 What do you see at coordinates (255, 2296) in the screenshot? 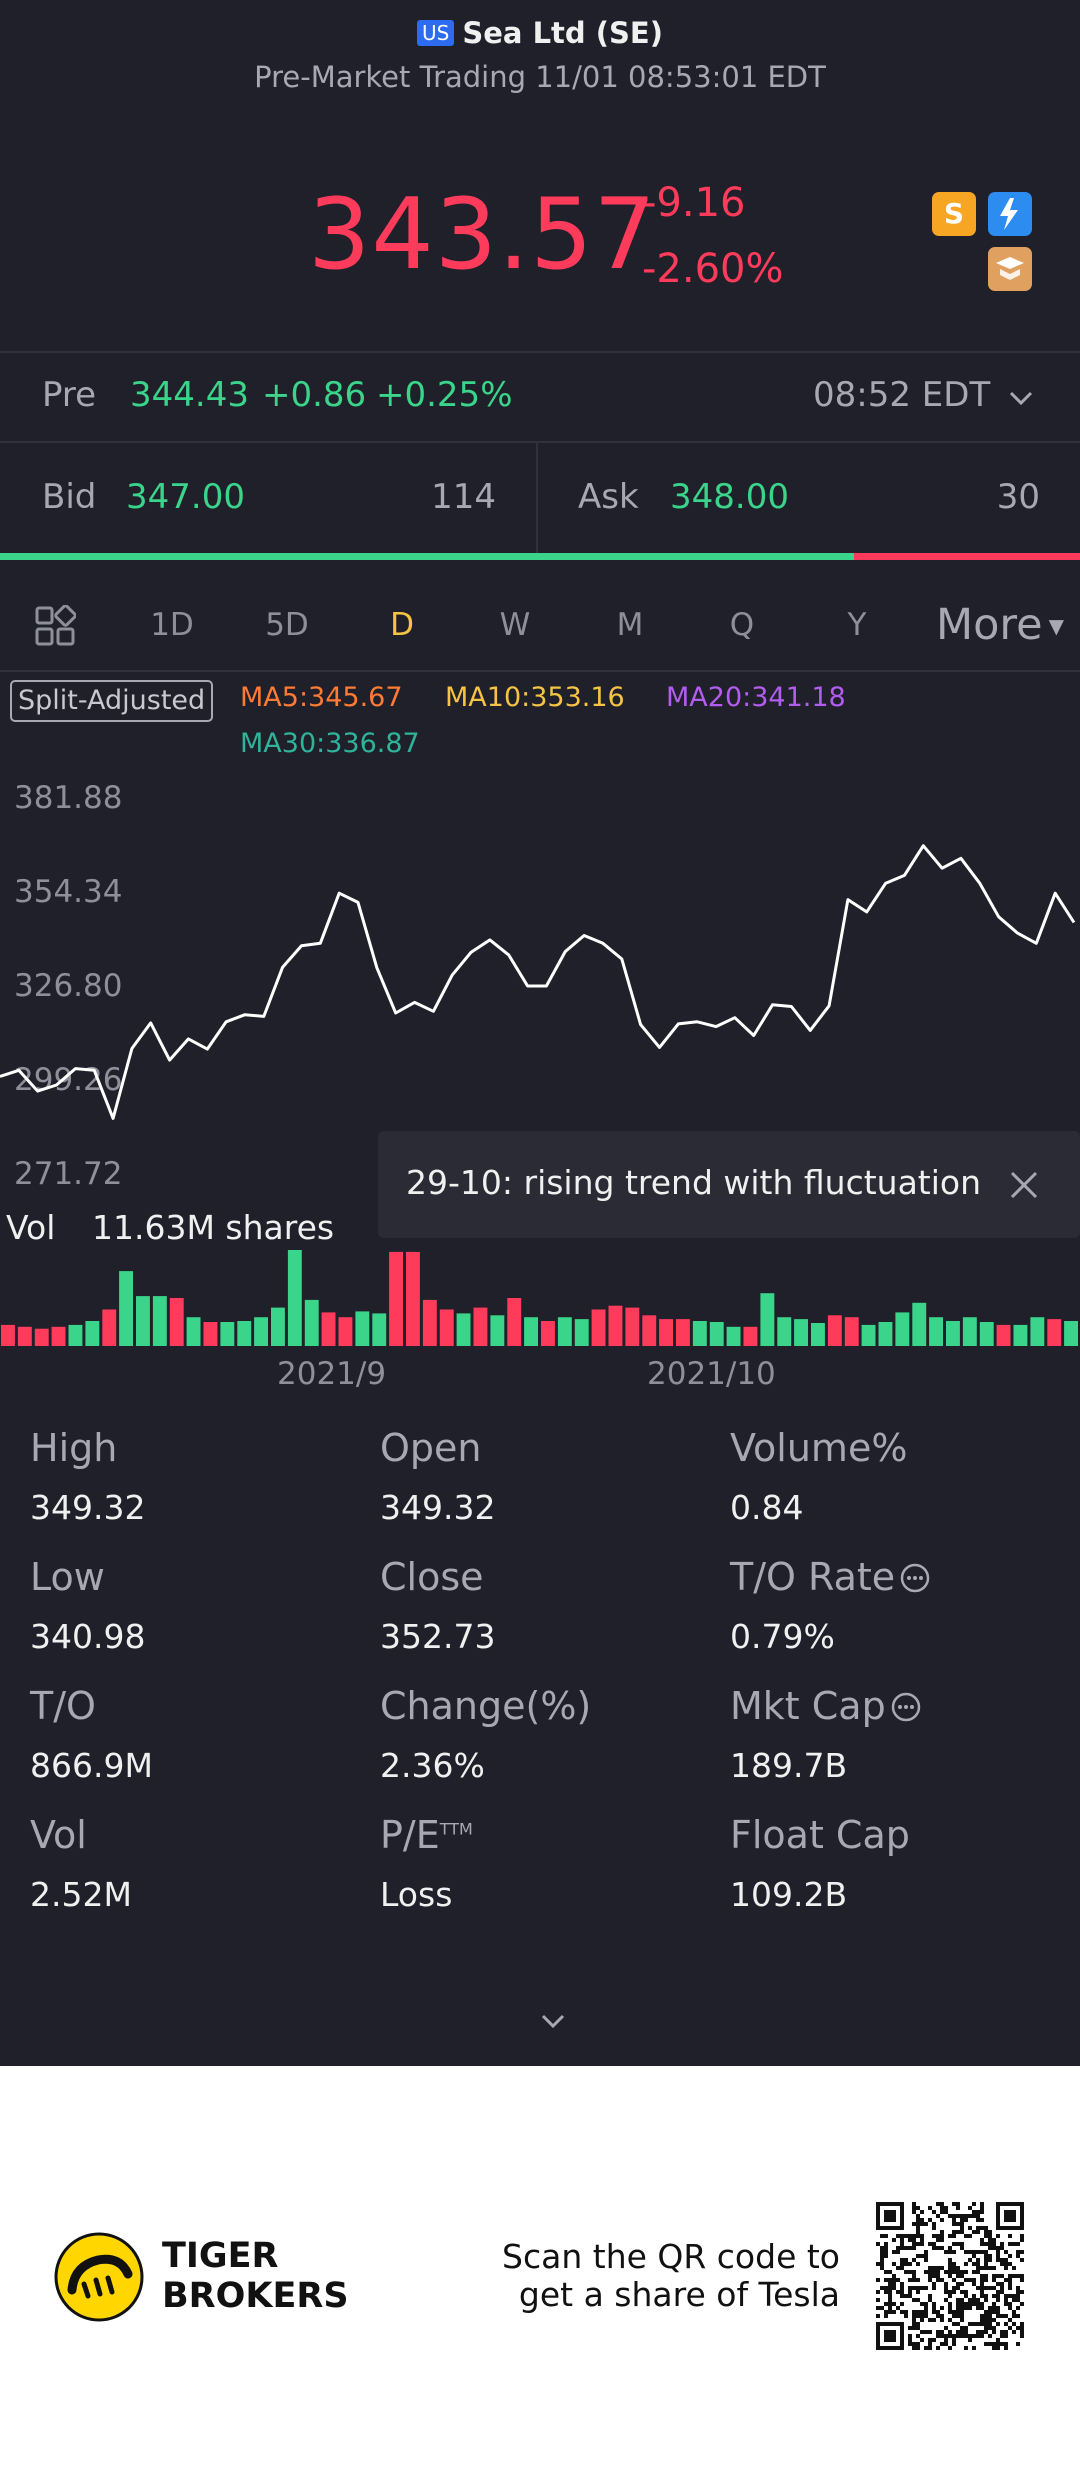
I see `brand-line2: BROKERS` at bounding box center [255, 2296].